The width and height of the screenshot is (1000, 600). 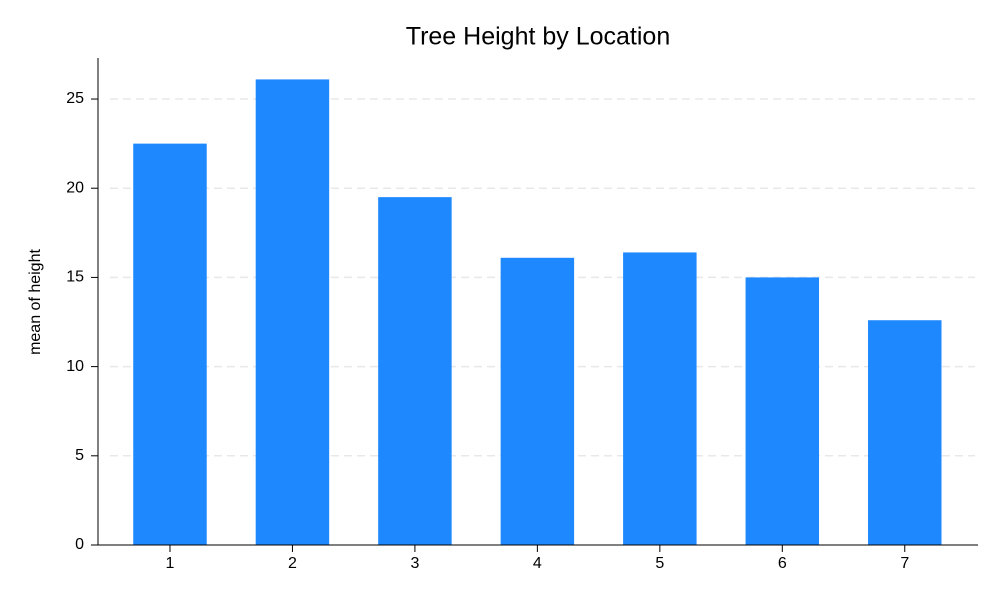 I want to click on y-tick-label: 20, so click(x=75, y=187).